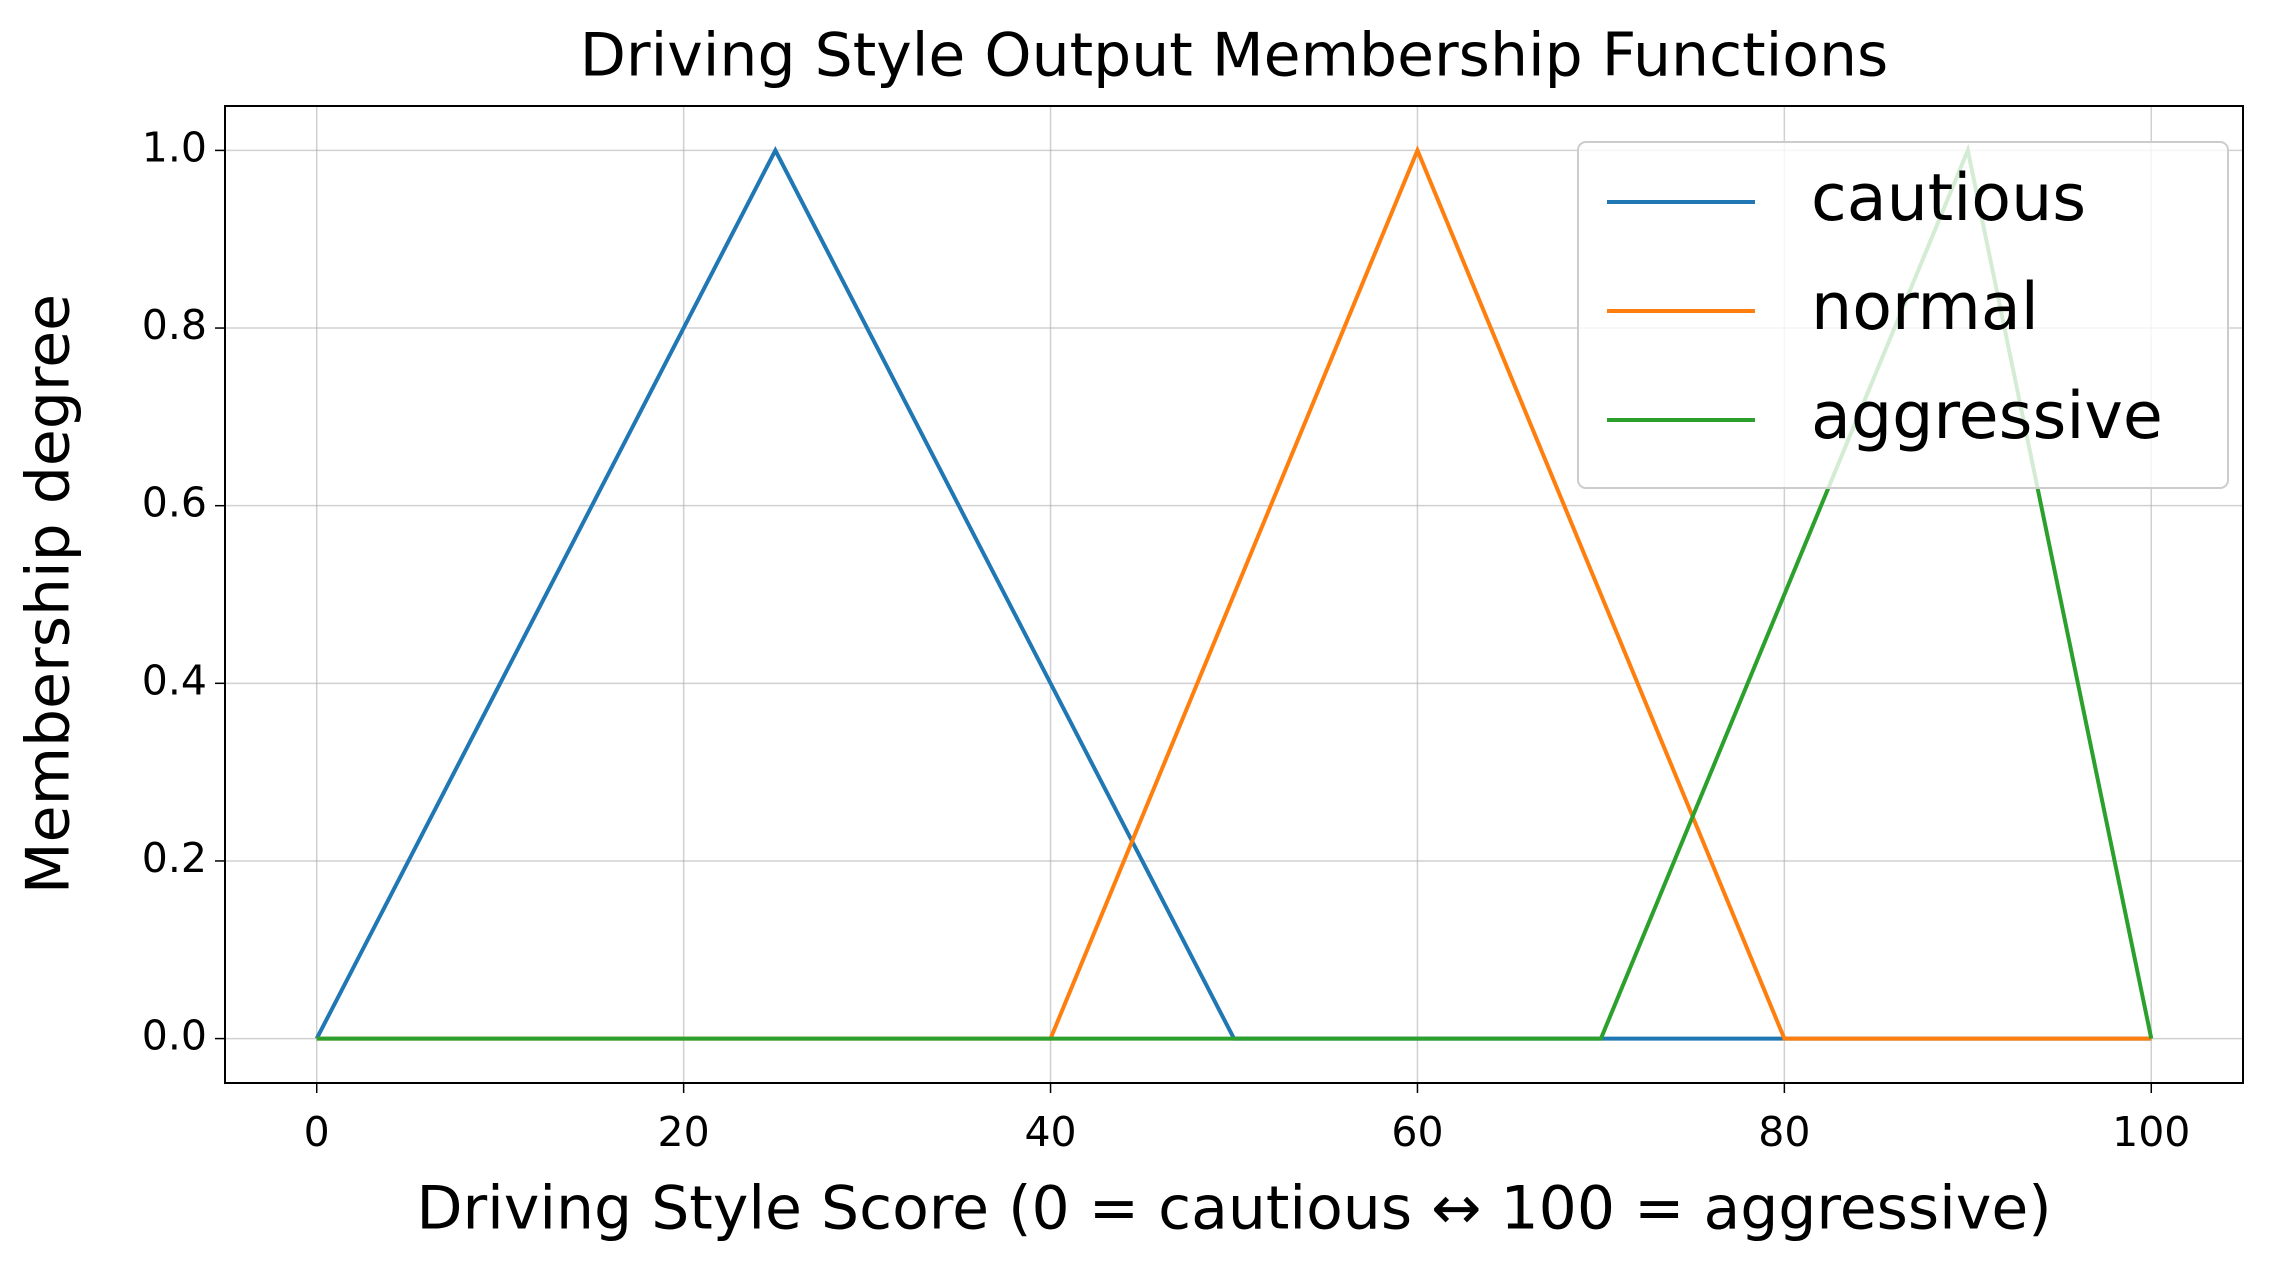 This screenshot has height=1263, width=2296. What do you see at coordinates (317, 1132) in the screenshot?
I see `x-tick-label: 0` at bounding box center [317, 1132].